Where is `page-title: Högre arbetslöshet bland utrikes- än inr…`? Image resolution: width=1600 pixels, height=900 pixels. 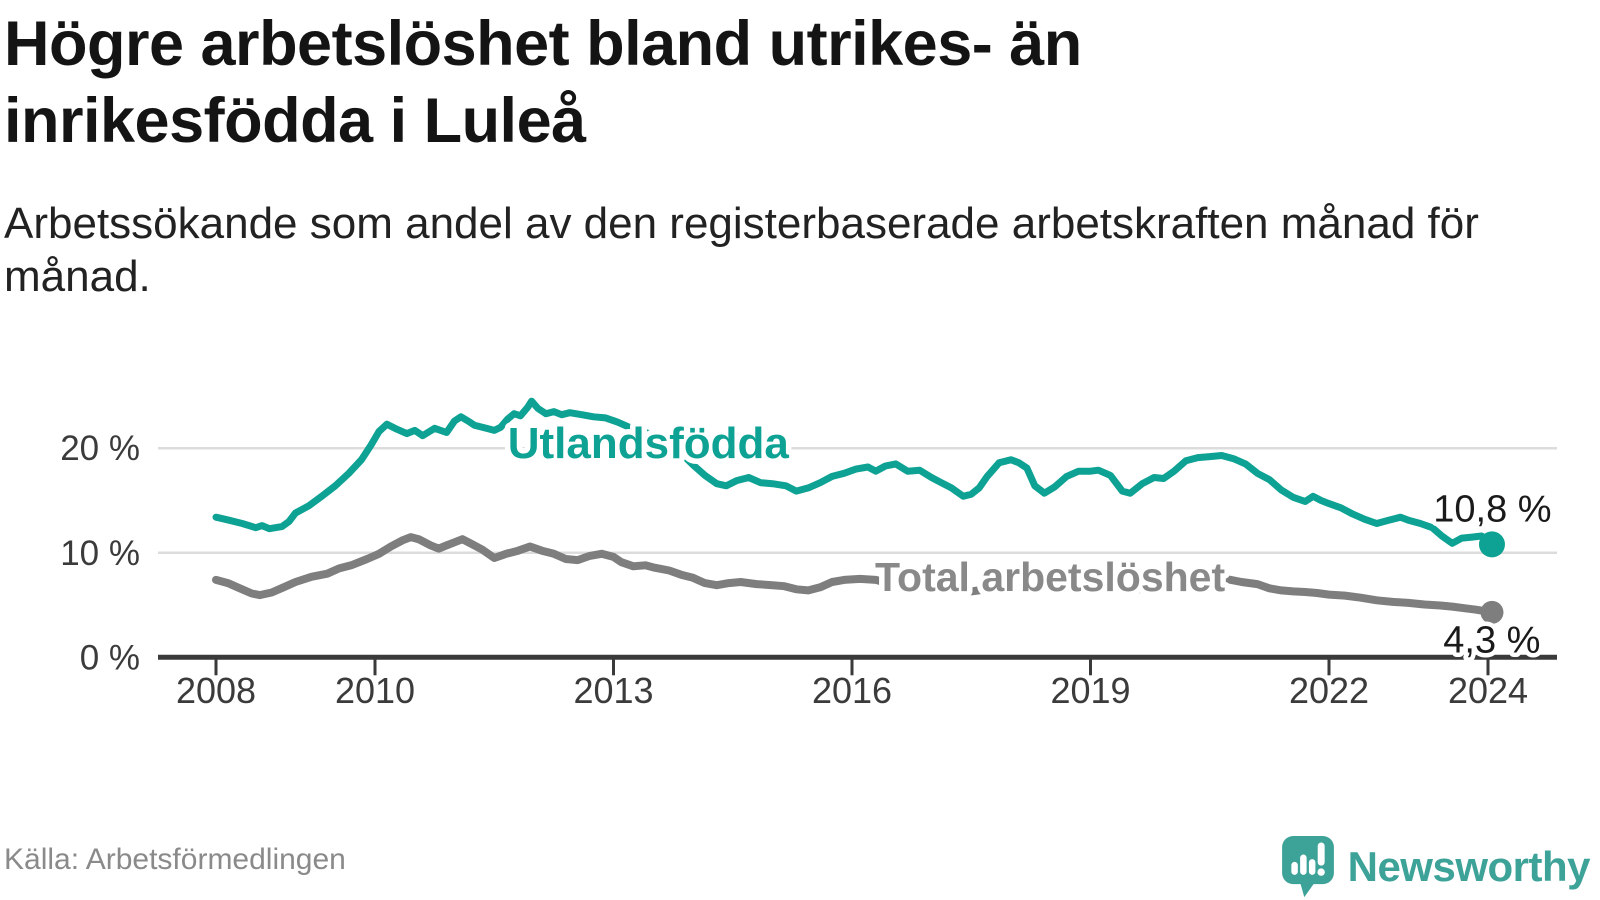 page-title: Högre arbetslöshet bland utrikes- än inr… is located at coordinates (543, 82).